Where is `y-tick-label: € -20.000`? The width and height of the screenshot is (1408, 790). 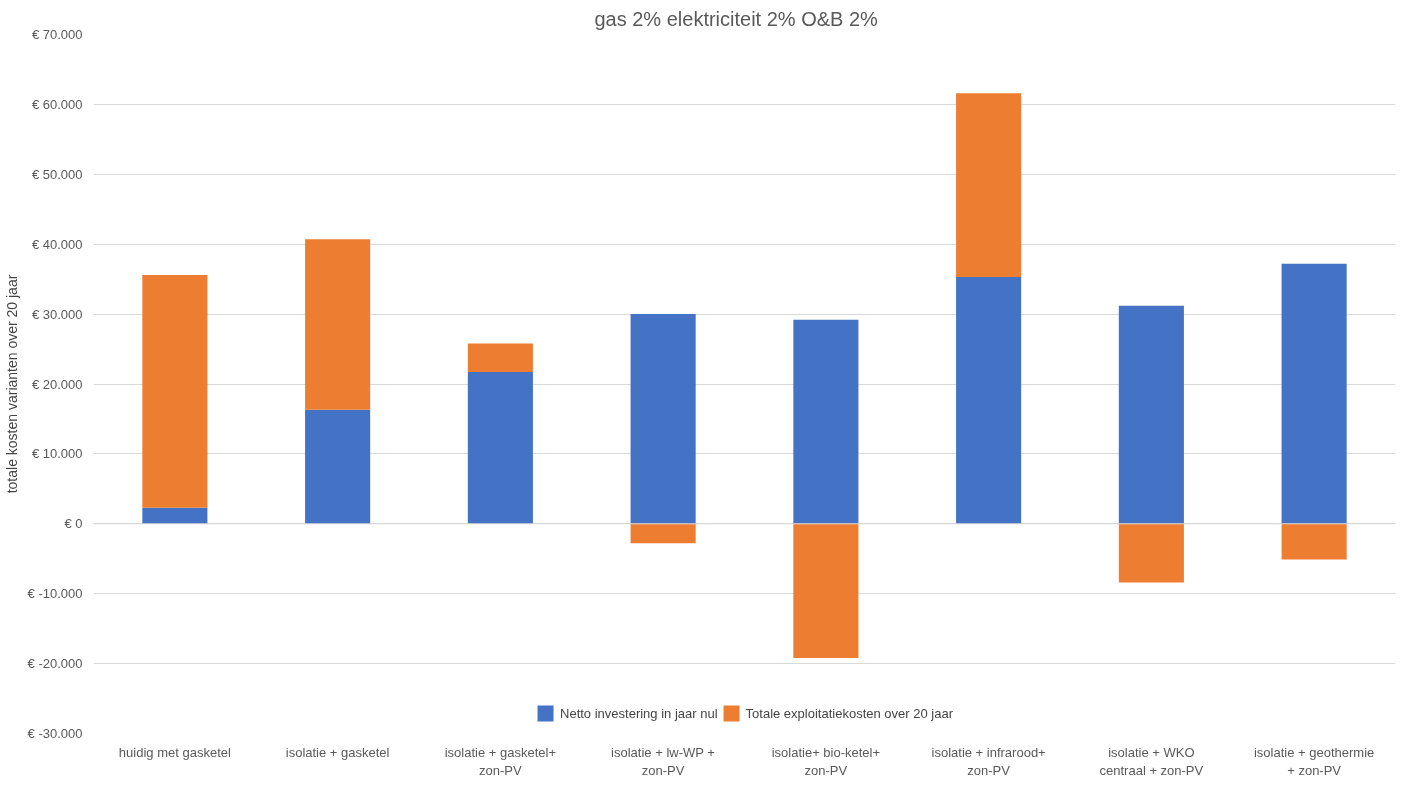 y-tick-label: € -20.000 is located at coordinates (55, 664).